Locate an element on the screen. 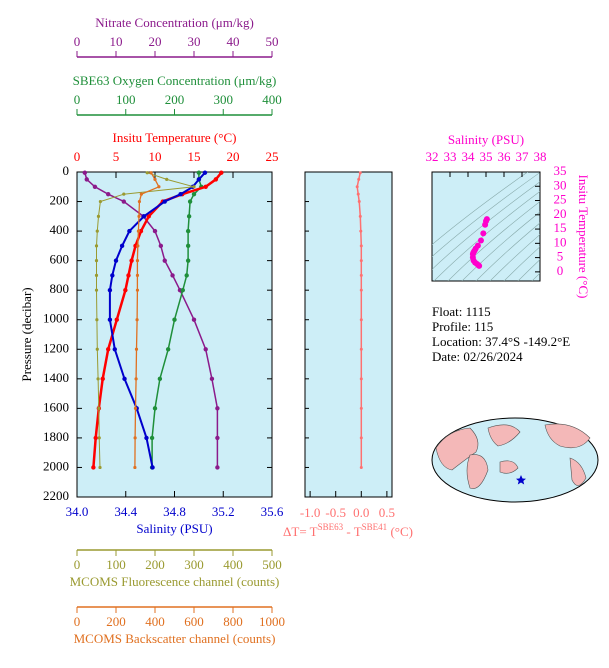  y-axis-title: Pressure (decibar) is located at coordinates (26, 334).